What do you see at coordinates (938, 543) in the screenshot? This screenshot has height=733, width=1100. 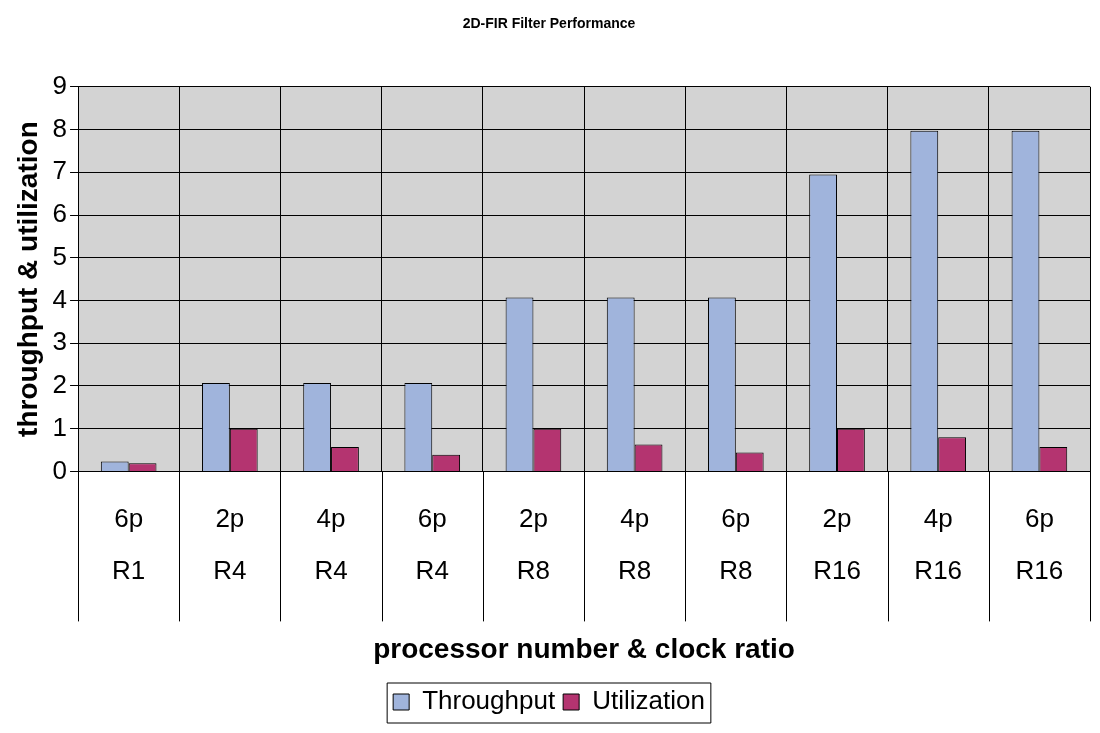 I see `x-tick-label: 4p R16` at bounding box center [938, 543].